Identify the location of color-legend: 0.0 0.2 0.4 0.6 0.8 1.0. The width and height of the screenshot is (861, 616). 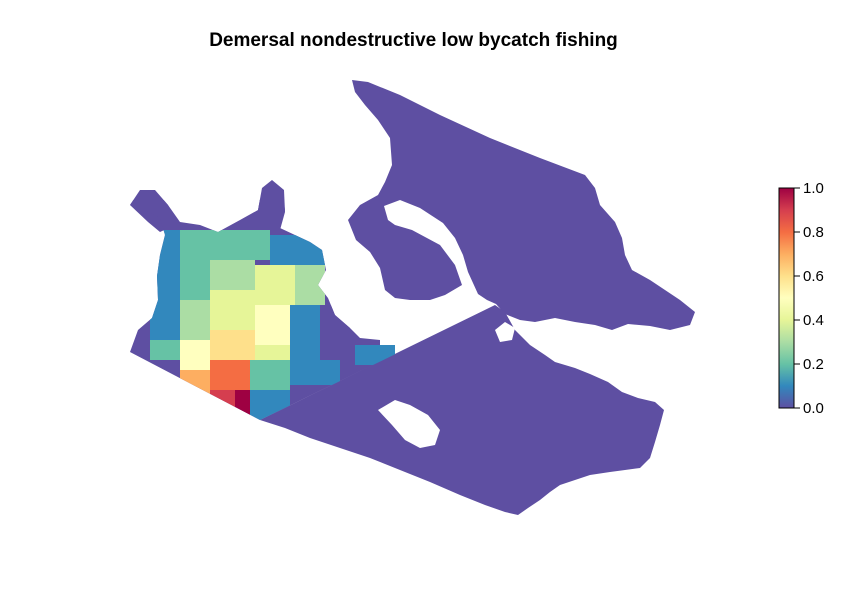
(801, 298).